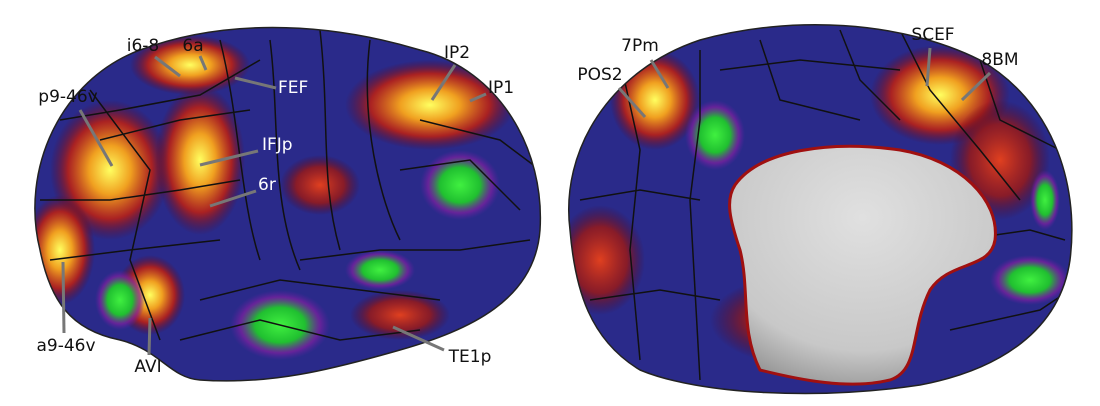  I want to click on region-label: POS2, so click(599, 75).